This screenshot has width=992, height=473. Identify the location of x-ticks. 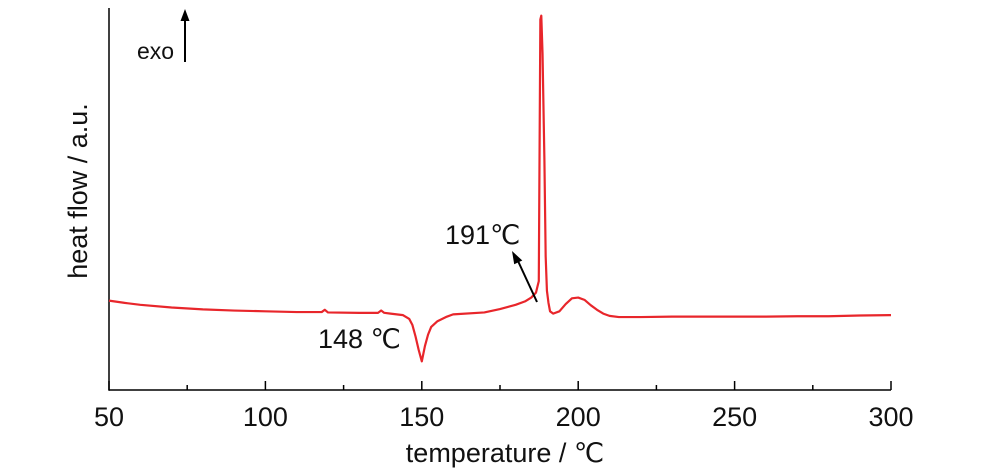
(500, 385).